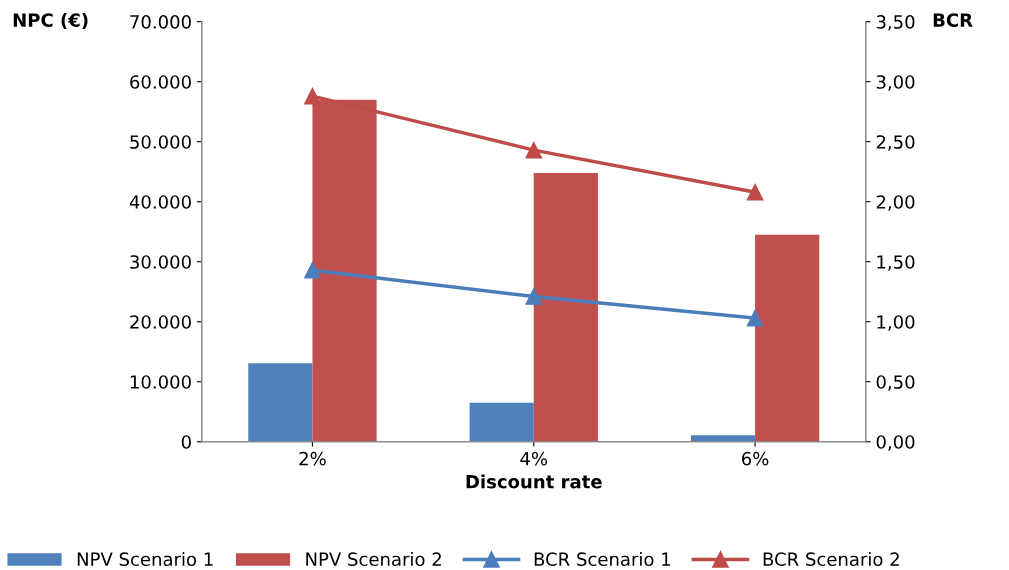  What do you see at coordinates (895, 83) in the screenshot?
I see `y2-tick-label: 3,00` at bounding box center [895, 83].